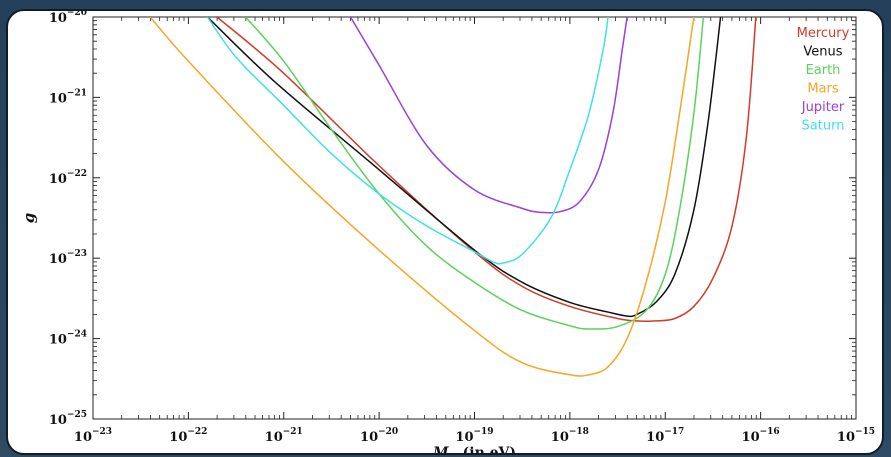 The height and width of the screenshot is (457, 891). What do you see at coordinates (68, 258) in the screenshot?
I see `y-tick-label: 10−23` at bounding box center [68, 258].